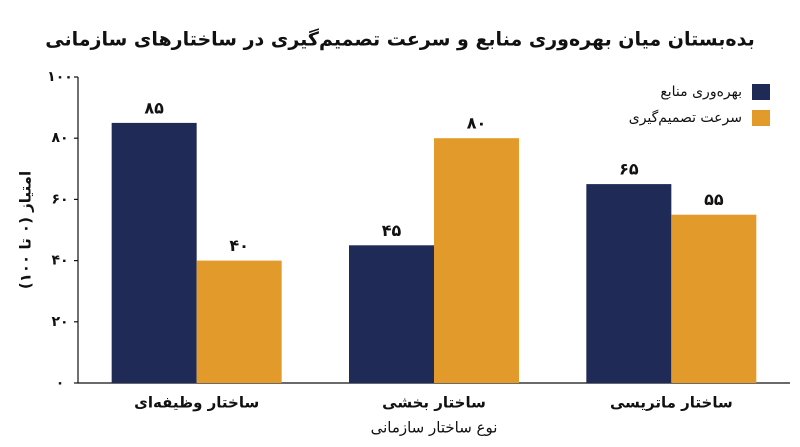 The width and height of the screenshot is (800, 447). What do you see at coordinates (26, 230) in the screenshot?
I see `y-axis-title: امتیاز (۰ تا ۱۰۰)` at bounding box center [26, 230].